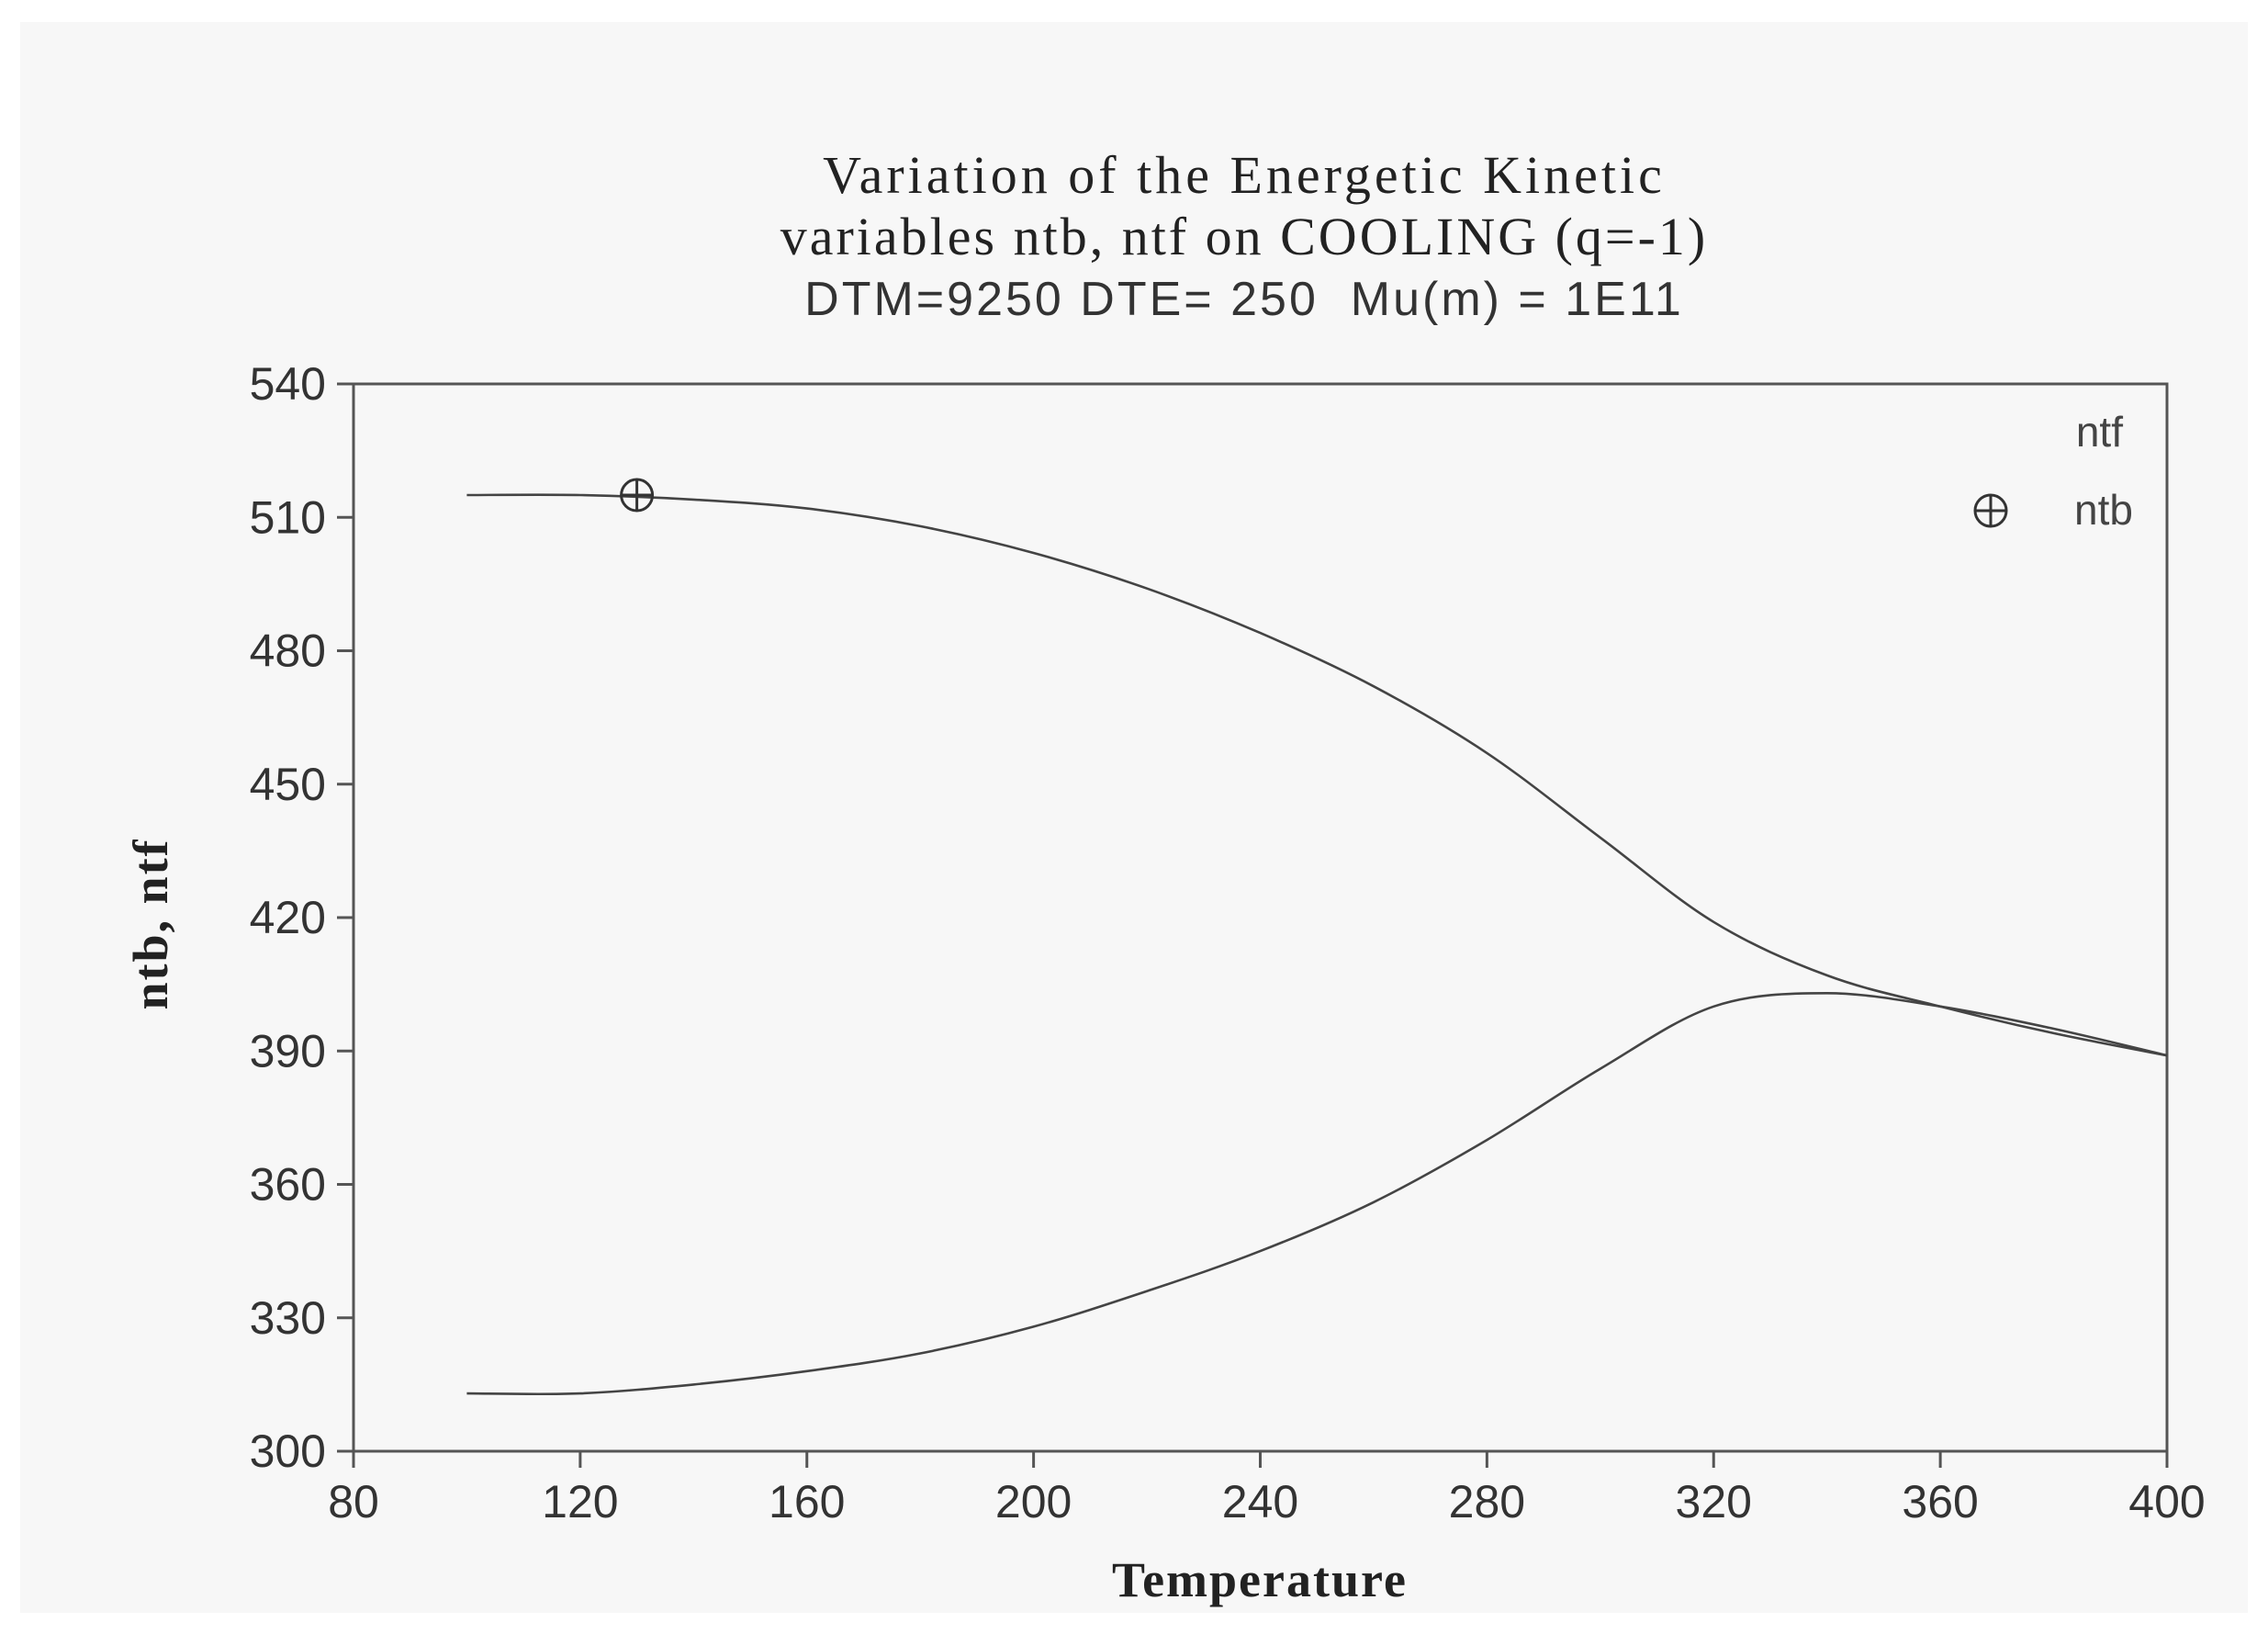 This screenshot has width=2268, height=1634. What do you see at coordinates (2099, 432) in the screenshot?
I see `legend-label-ntf: ntf` at bounding box center [2099, 432].